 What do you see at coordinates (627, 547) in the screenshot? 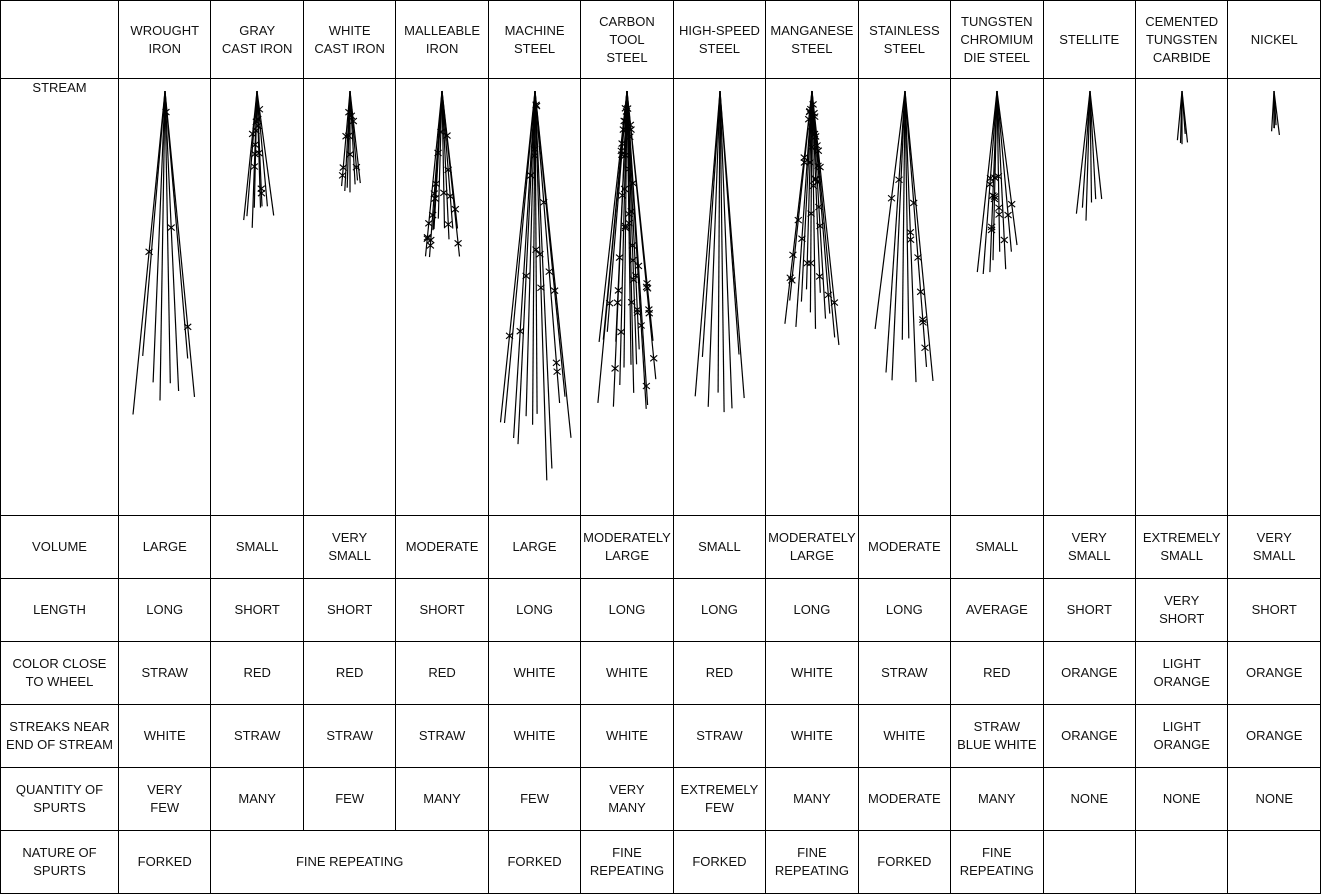
I see `cell: MODERATELY LARGE` at bounding box center [627, 547].